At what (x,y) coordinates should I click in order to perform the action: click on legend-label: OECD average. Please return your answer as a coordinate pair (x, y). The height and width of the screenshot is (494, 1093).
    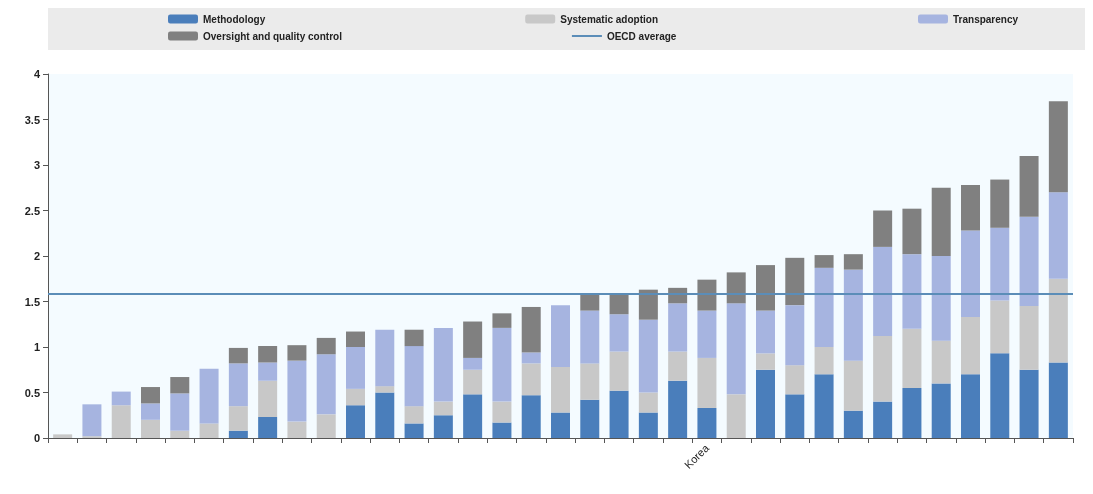
    Looking at the image, I should click on (641, 36).